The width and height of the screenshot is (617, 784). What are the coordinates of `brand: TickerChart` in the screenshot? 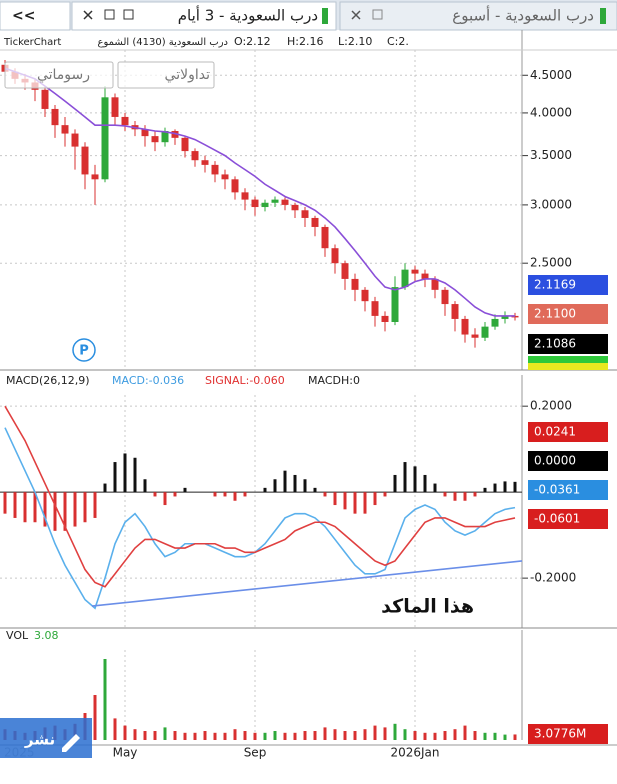 It's located at (32, 42).